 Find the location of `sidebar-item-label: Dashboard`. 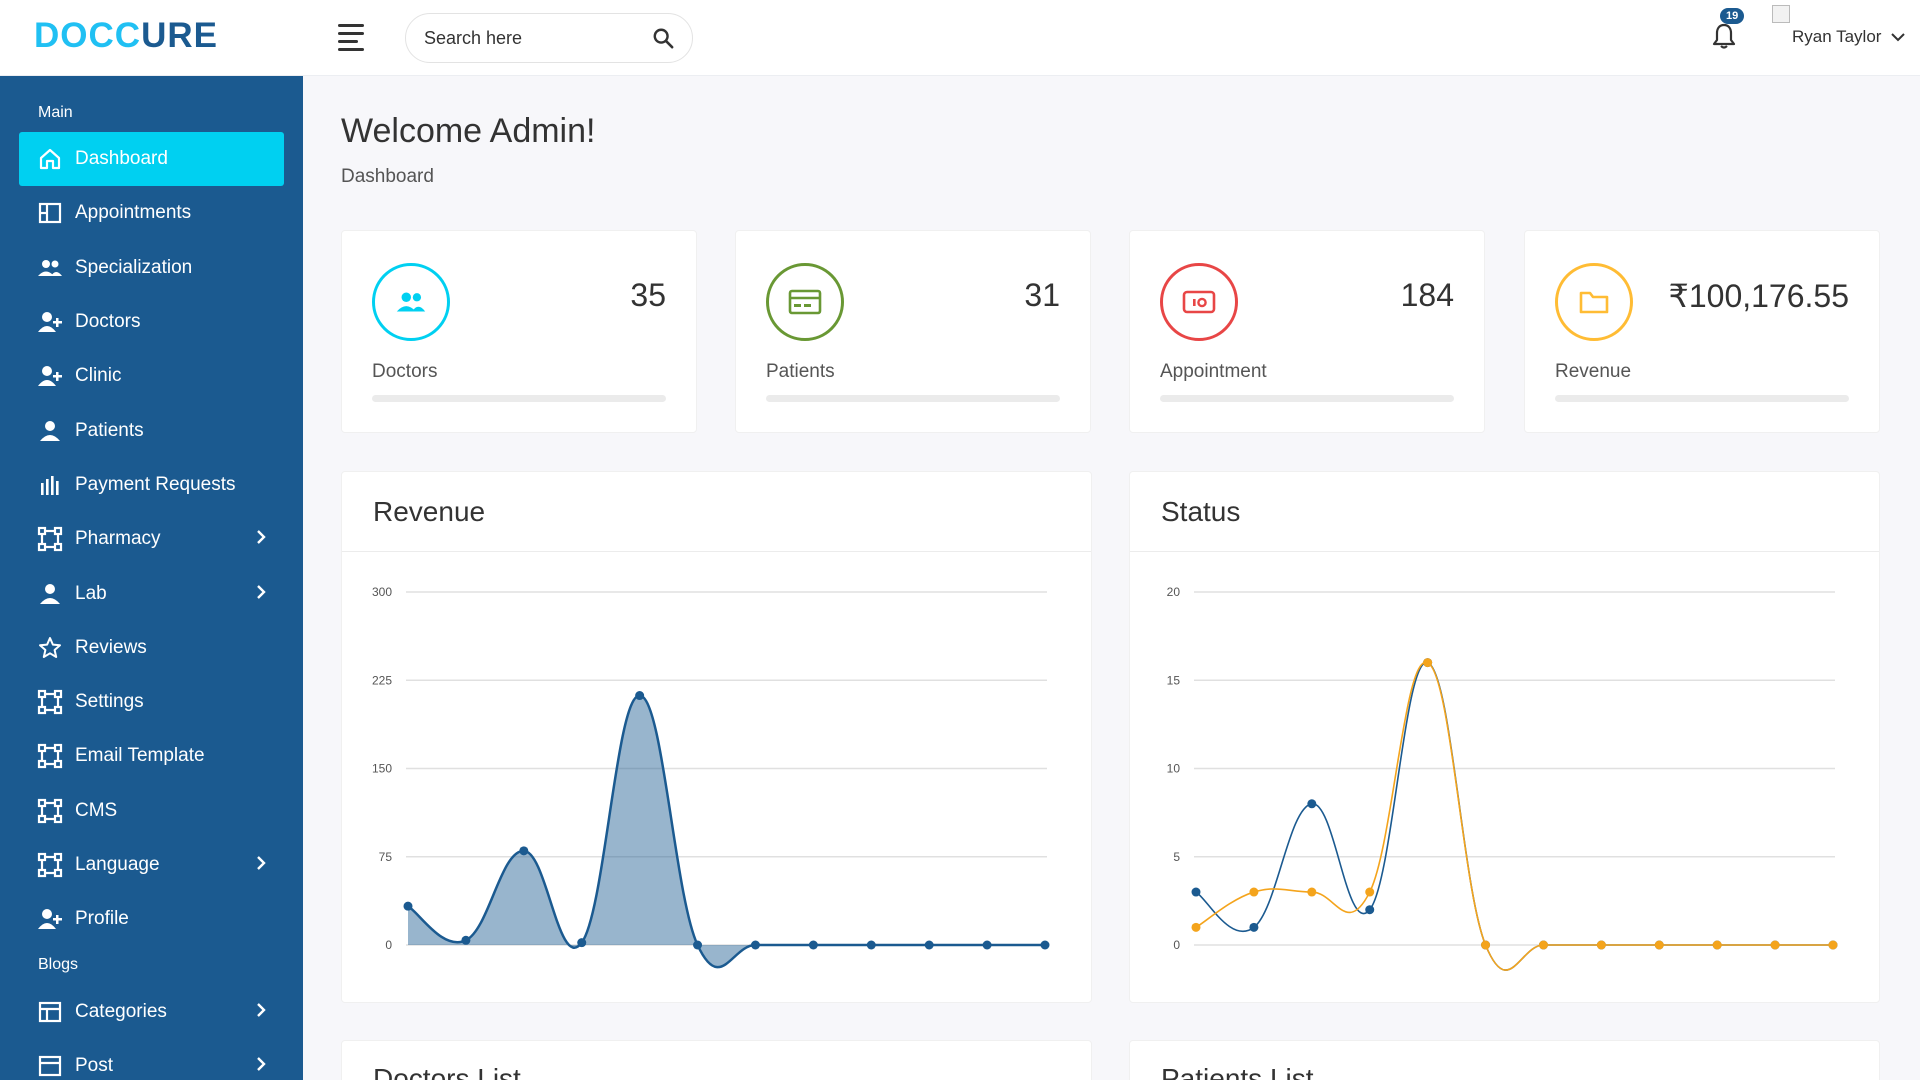

sidebar-item-label: Dashboard is located at coordinates (121, 159).